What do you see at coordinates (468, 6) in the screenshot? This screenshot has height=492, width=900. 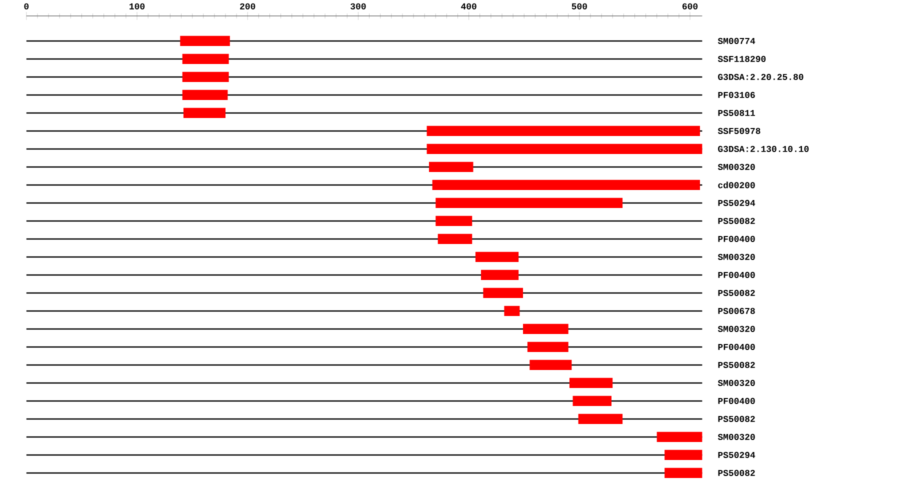 I see `x-tick-label: 400` at bounding box center [468, 6].